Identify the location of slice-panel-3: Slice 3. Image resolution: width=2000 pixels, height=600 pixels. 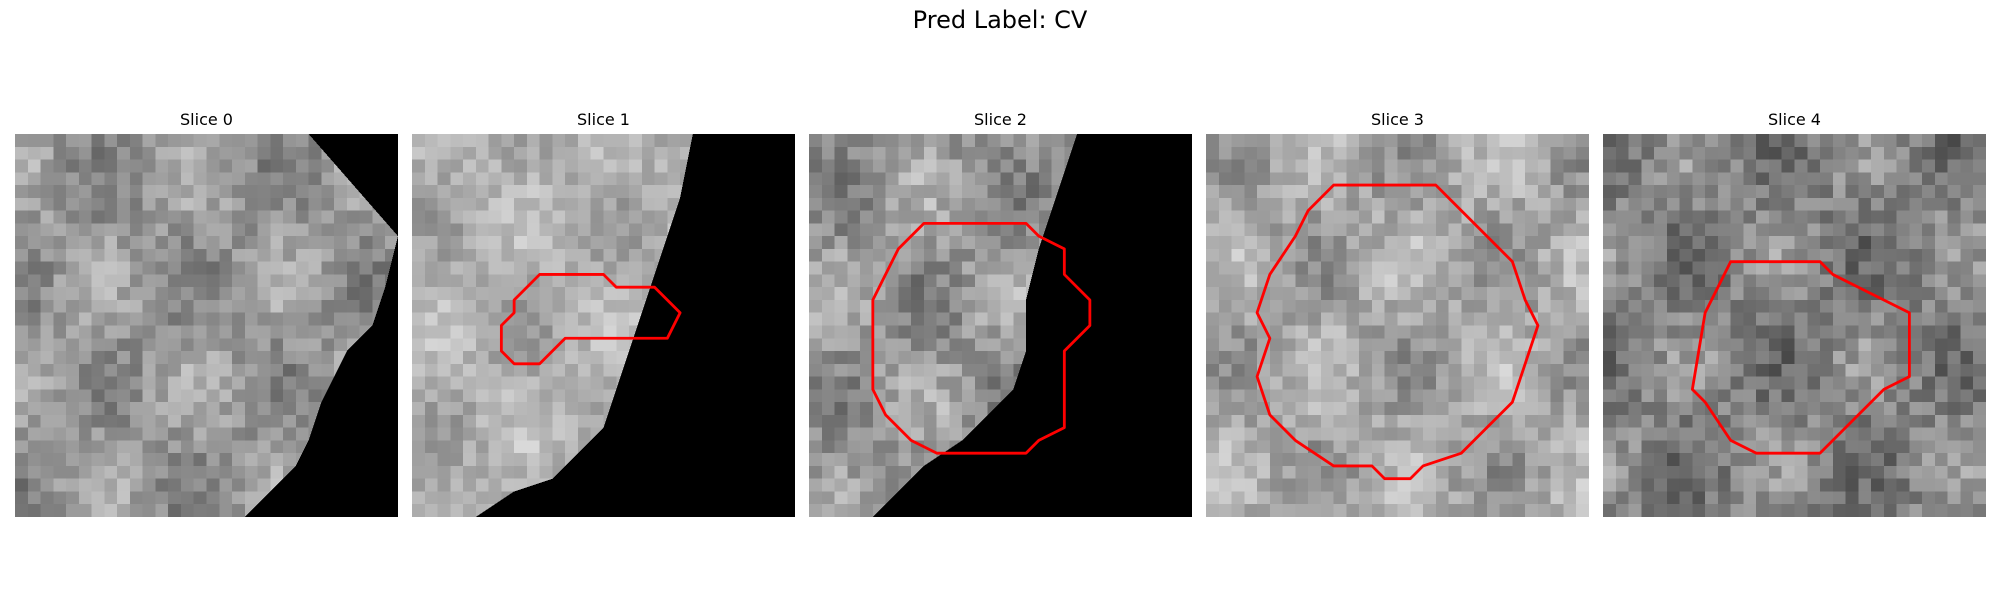
(1397, 312).